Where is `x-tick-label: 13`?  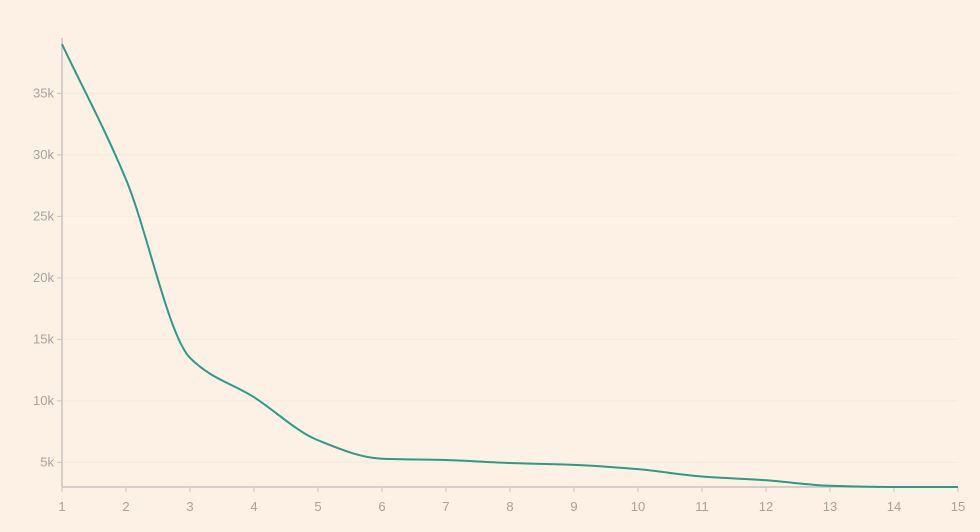 x-tick-label: 13 is located at coordinates (830, 506).